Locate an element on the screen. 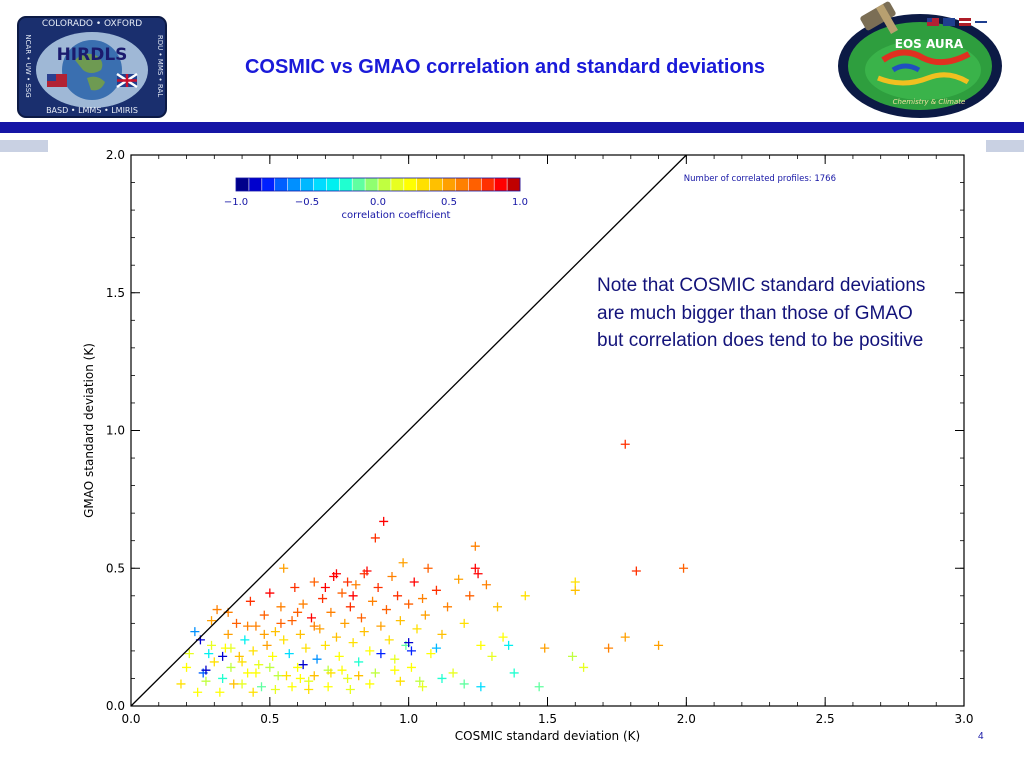 Image resolution: width=1024 pixels, height=768 pixels. y-axis-label: GMAO standard deviation (K) is located at coordinates (89, 430).